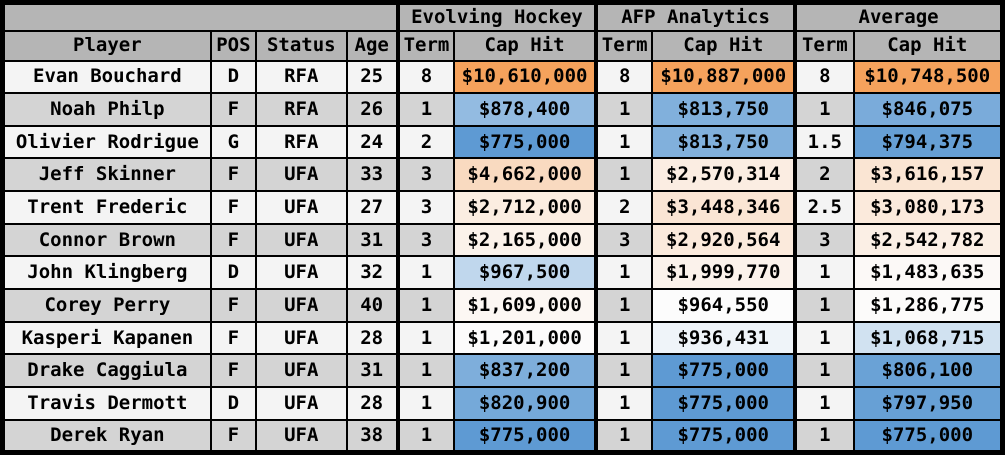 Image resolution: width=1005 pixels, height=455 pixels. What do you see at coordinates (724, 273) in the screenshot?
I see `afp-cap-hit-value: $1,999,770` at bounding box center [724, 273].